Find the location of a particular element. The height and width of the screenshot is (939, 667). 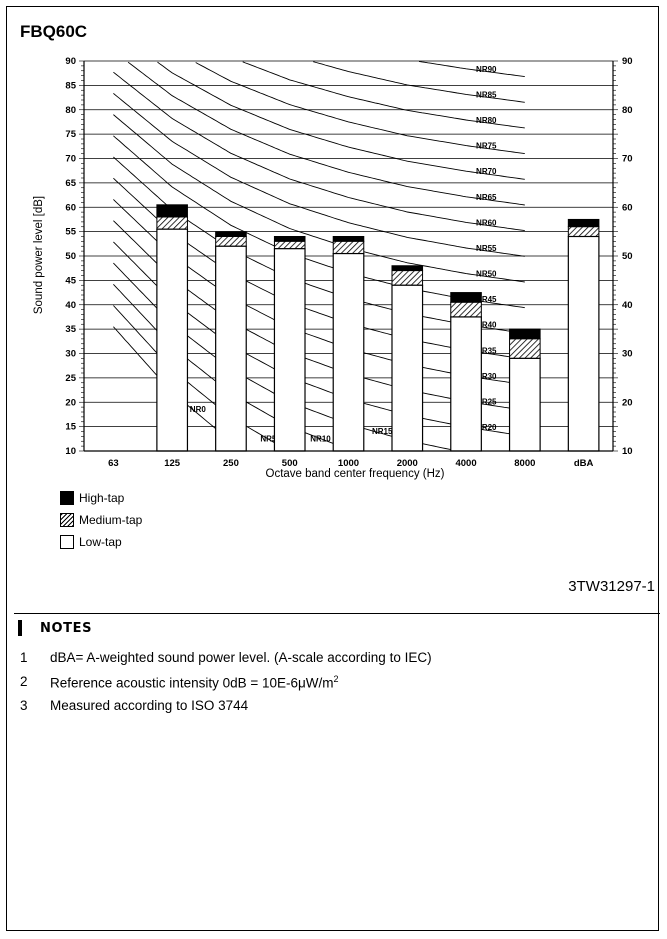

nr-label: NR45 is located at coordinates (486, 299).